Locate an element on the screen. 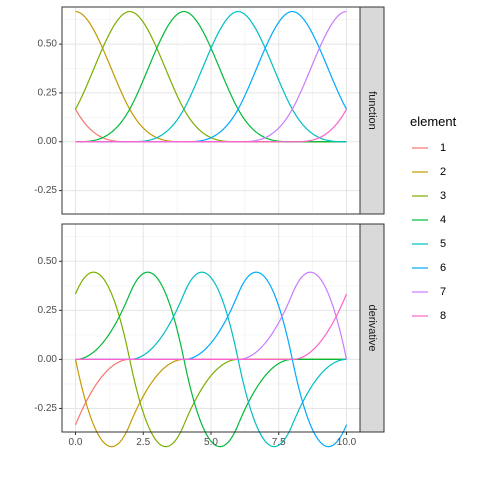 This screenshot has width=480, height=480. strip-label: derivative is located at coordinates (372, 327).